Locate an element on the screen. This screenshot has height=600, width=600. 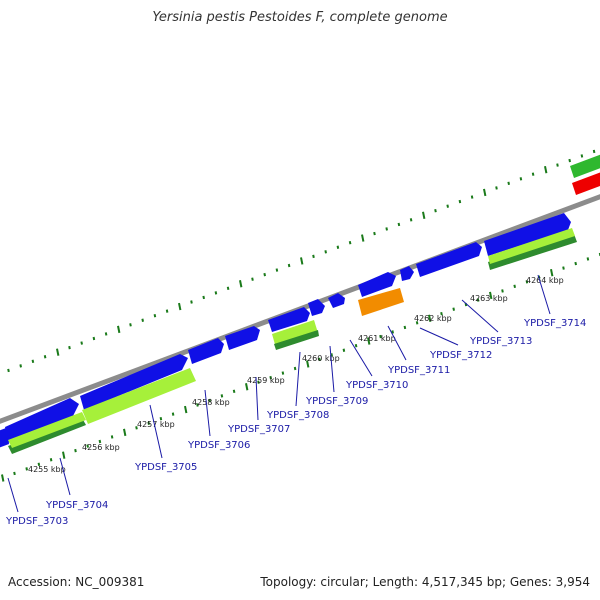
gene-label: YPDSF_3707 is located at coordinates (258, 429).